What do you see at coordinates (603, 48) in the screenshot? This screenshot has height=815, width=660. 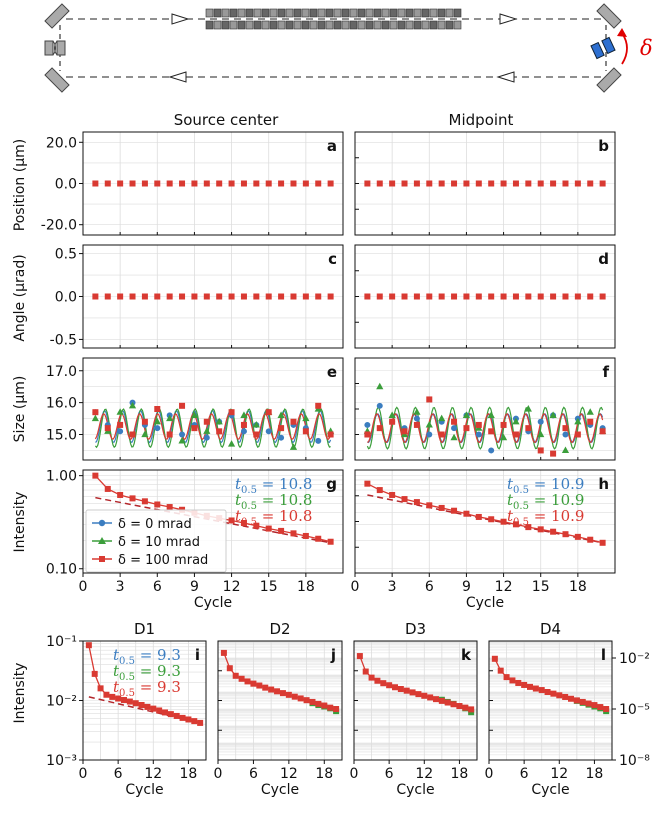 I see `rotated-lens-icon` at bounding box center [603, 48].